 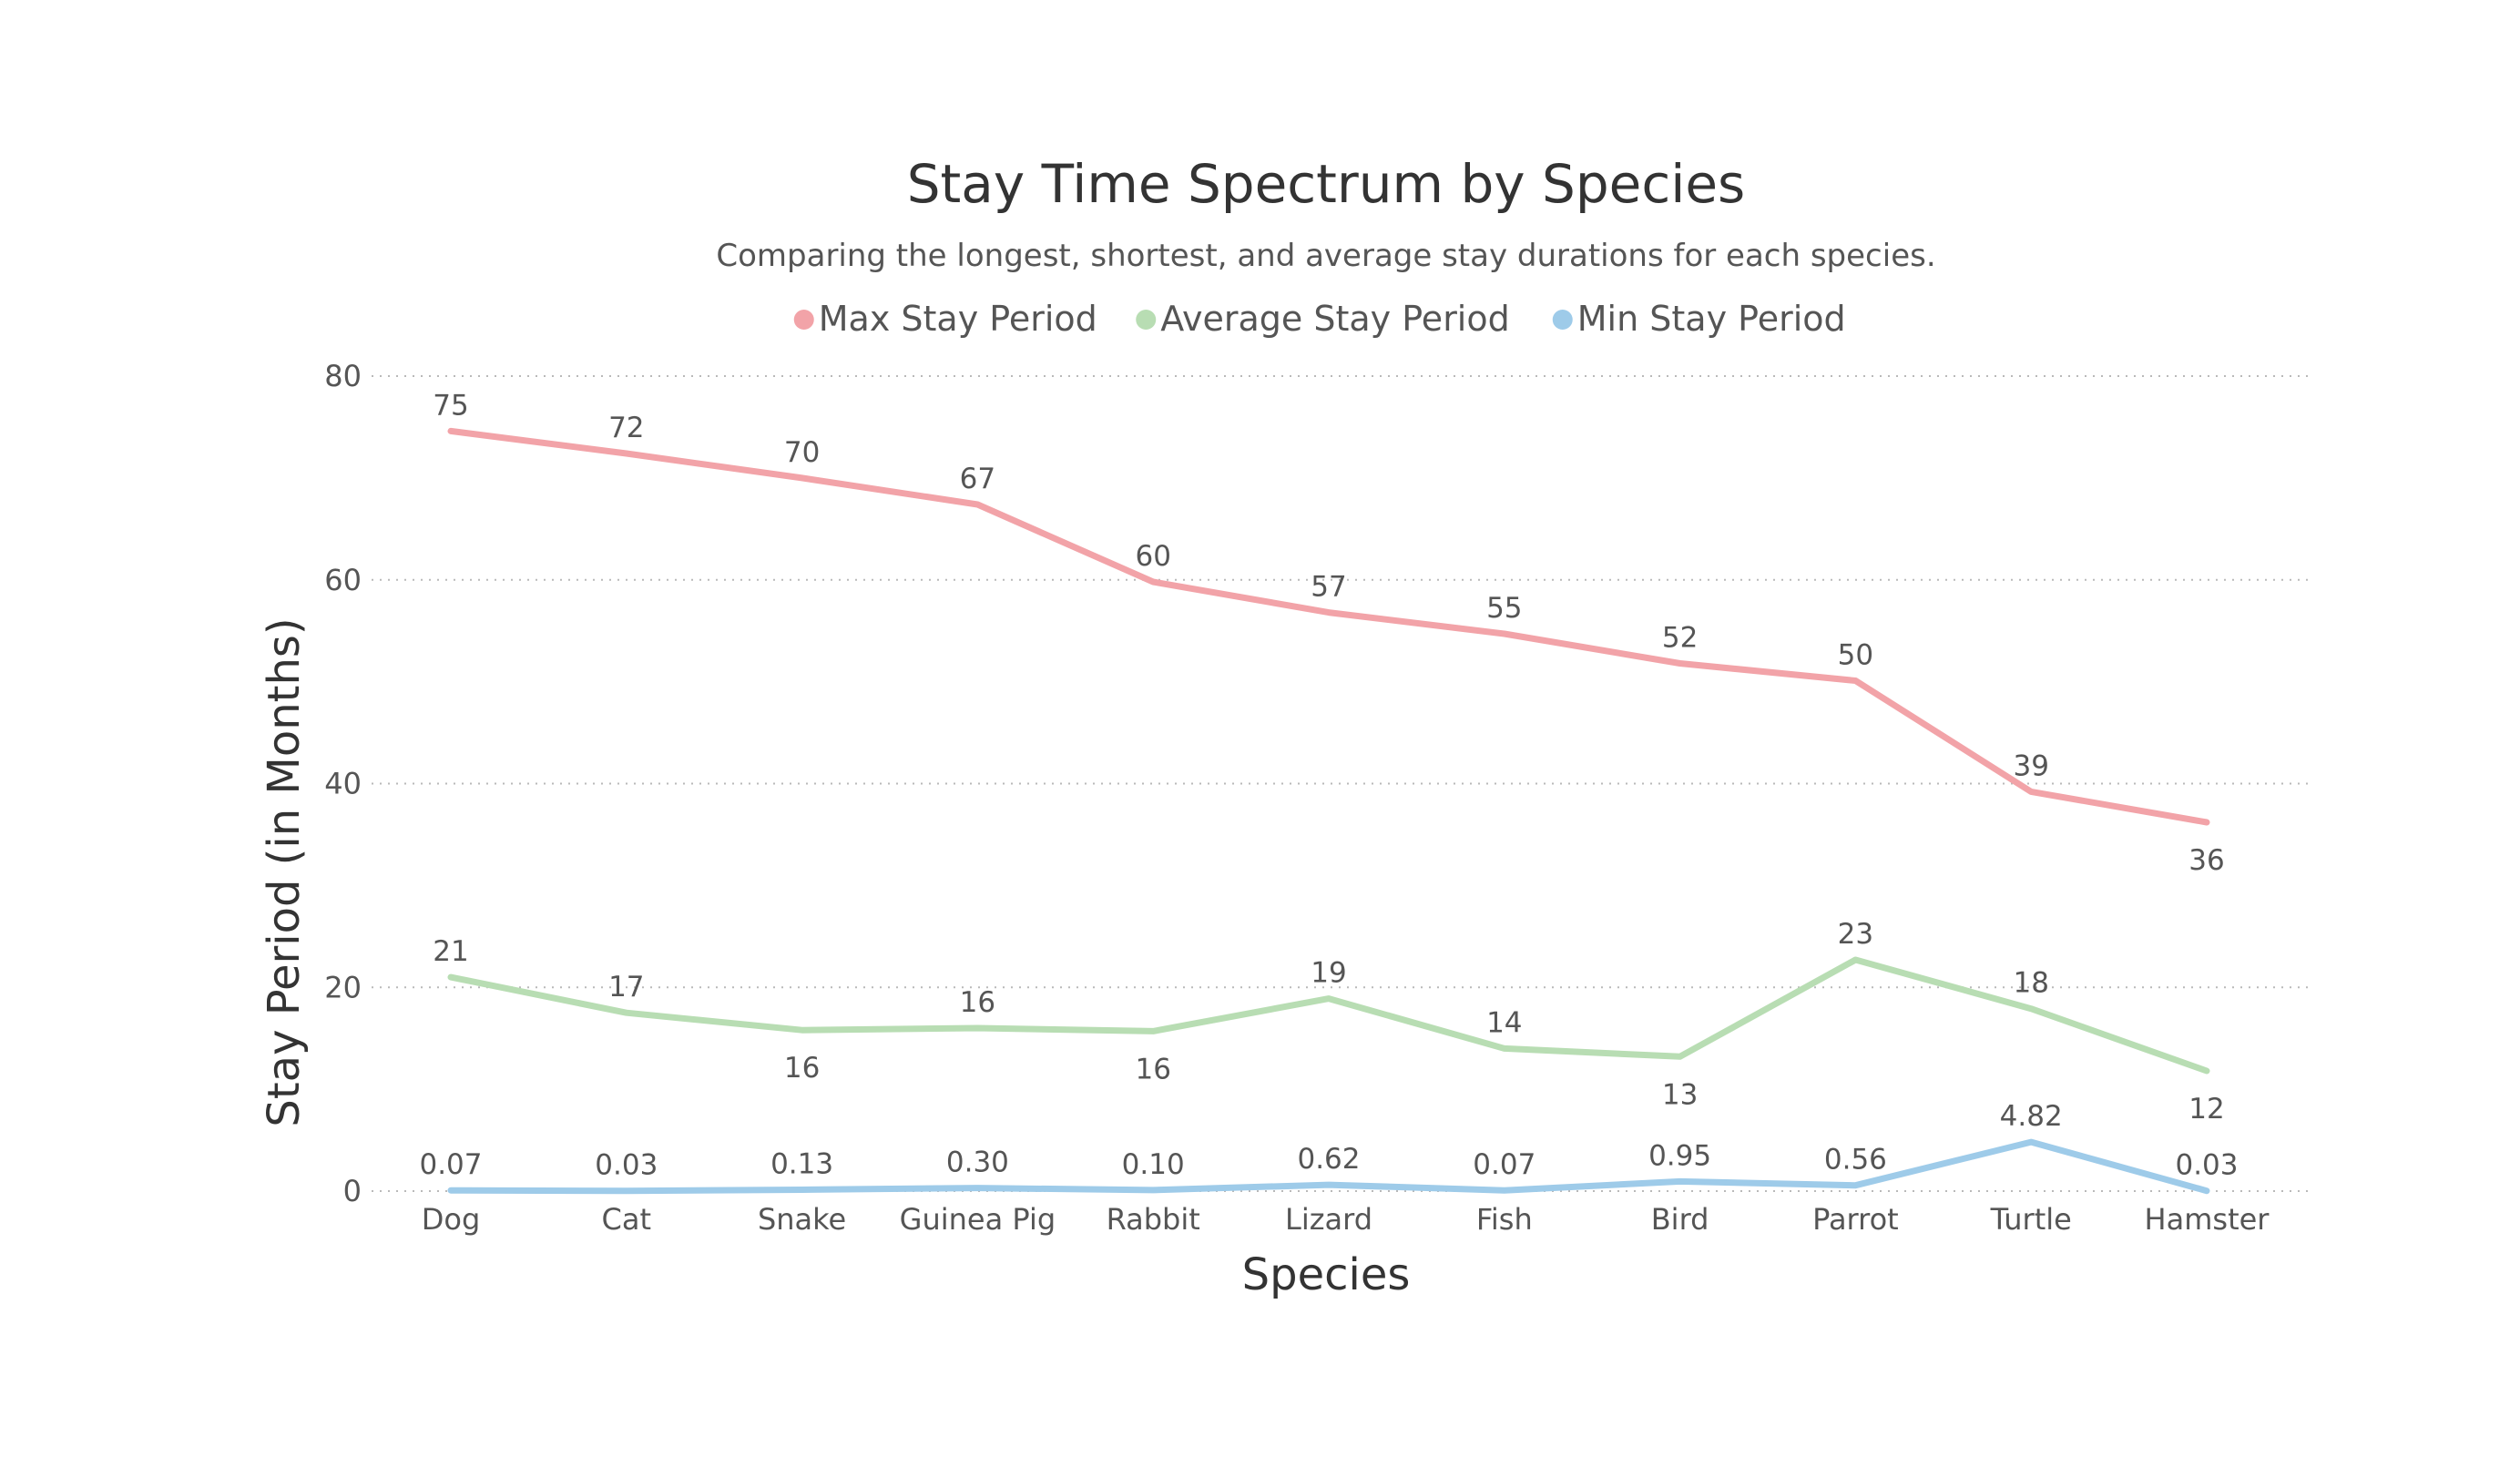 I want to click on data-label-max-stay-period: 52, so click(x=1680, y=638).